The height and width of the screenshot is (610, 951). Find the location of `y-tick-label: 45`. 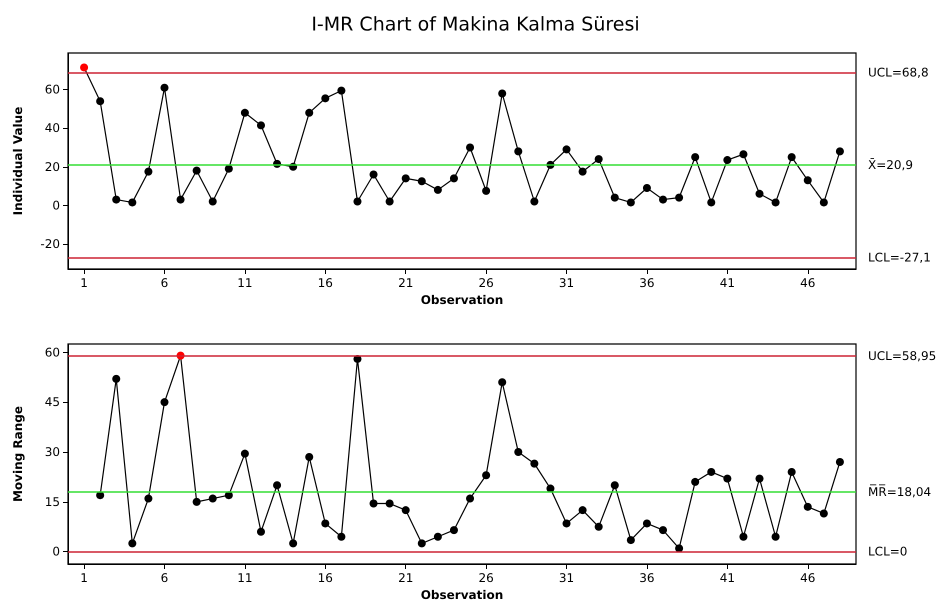

y-tick-label: 45 is located at coordinates (52, 402).